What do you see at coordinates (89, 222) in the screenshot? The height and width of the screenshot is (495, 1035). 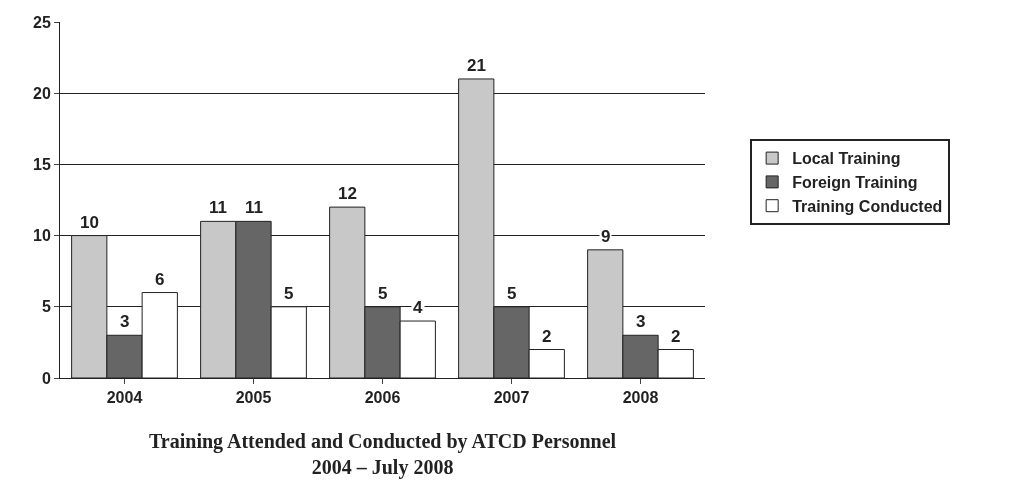 I see `data-label: 10` at bounding box center [89, 222].